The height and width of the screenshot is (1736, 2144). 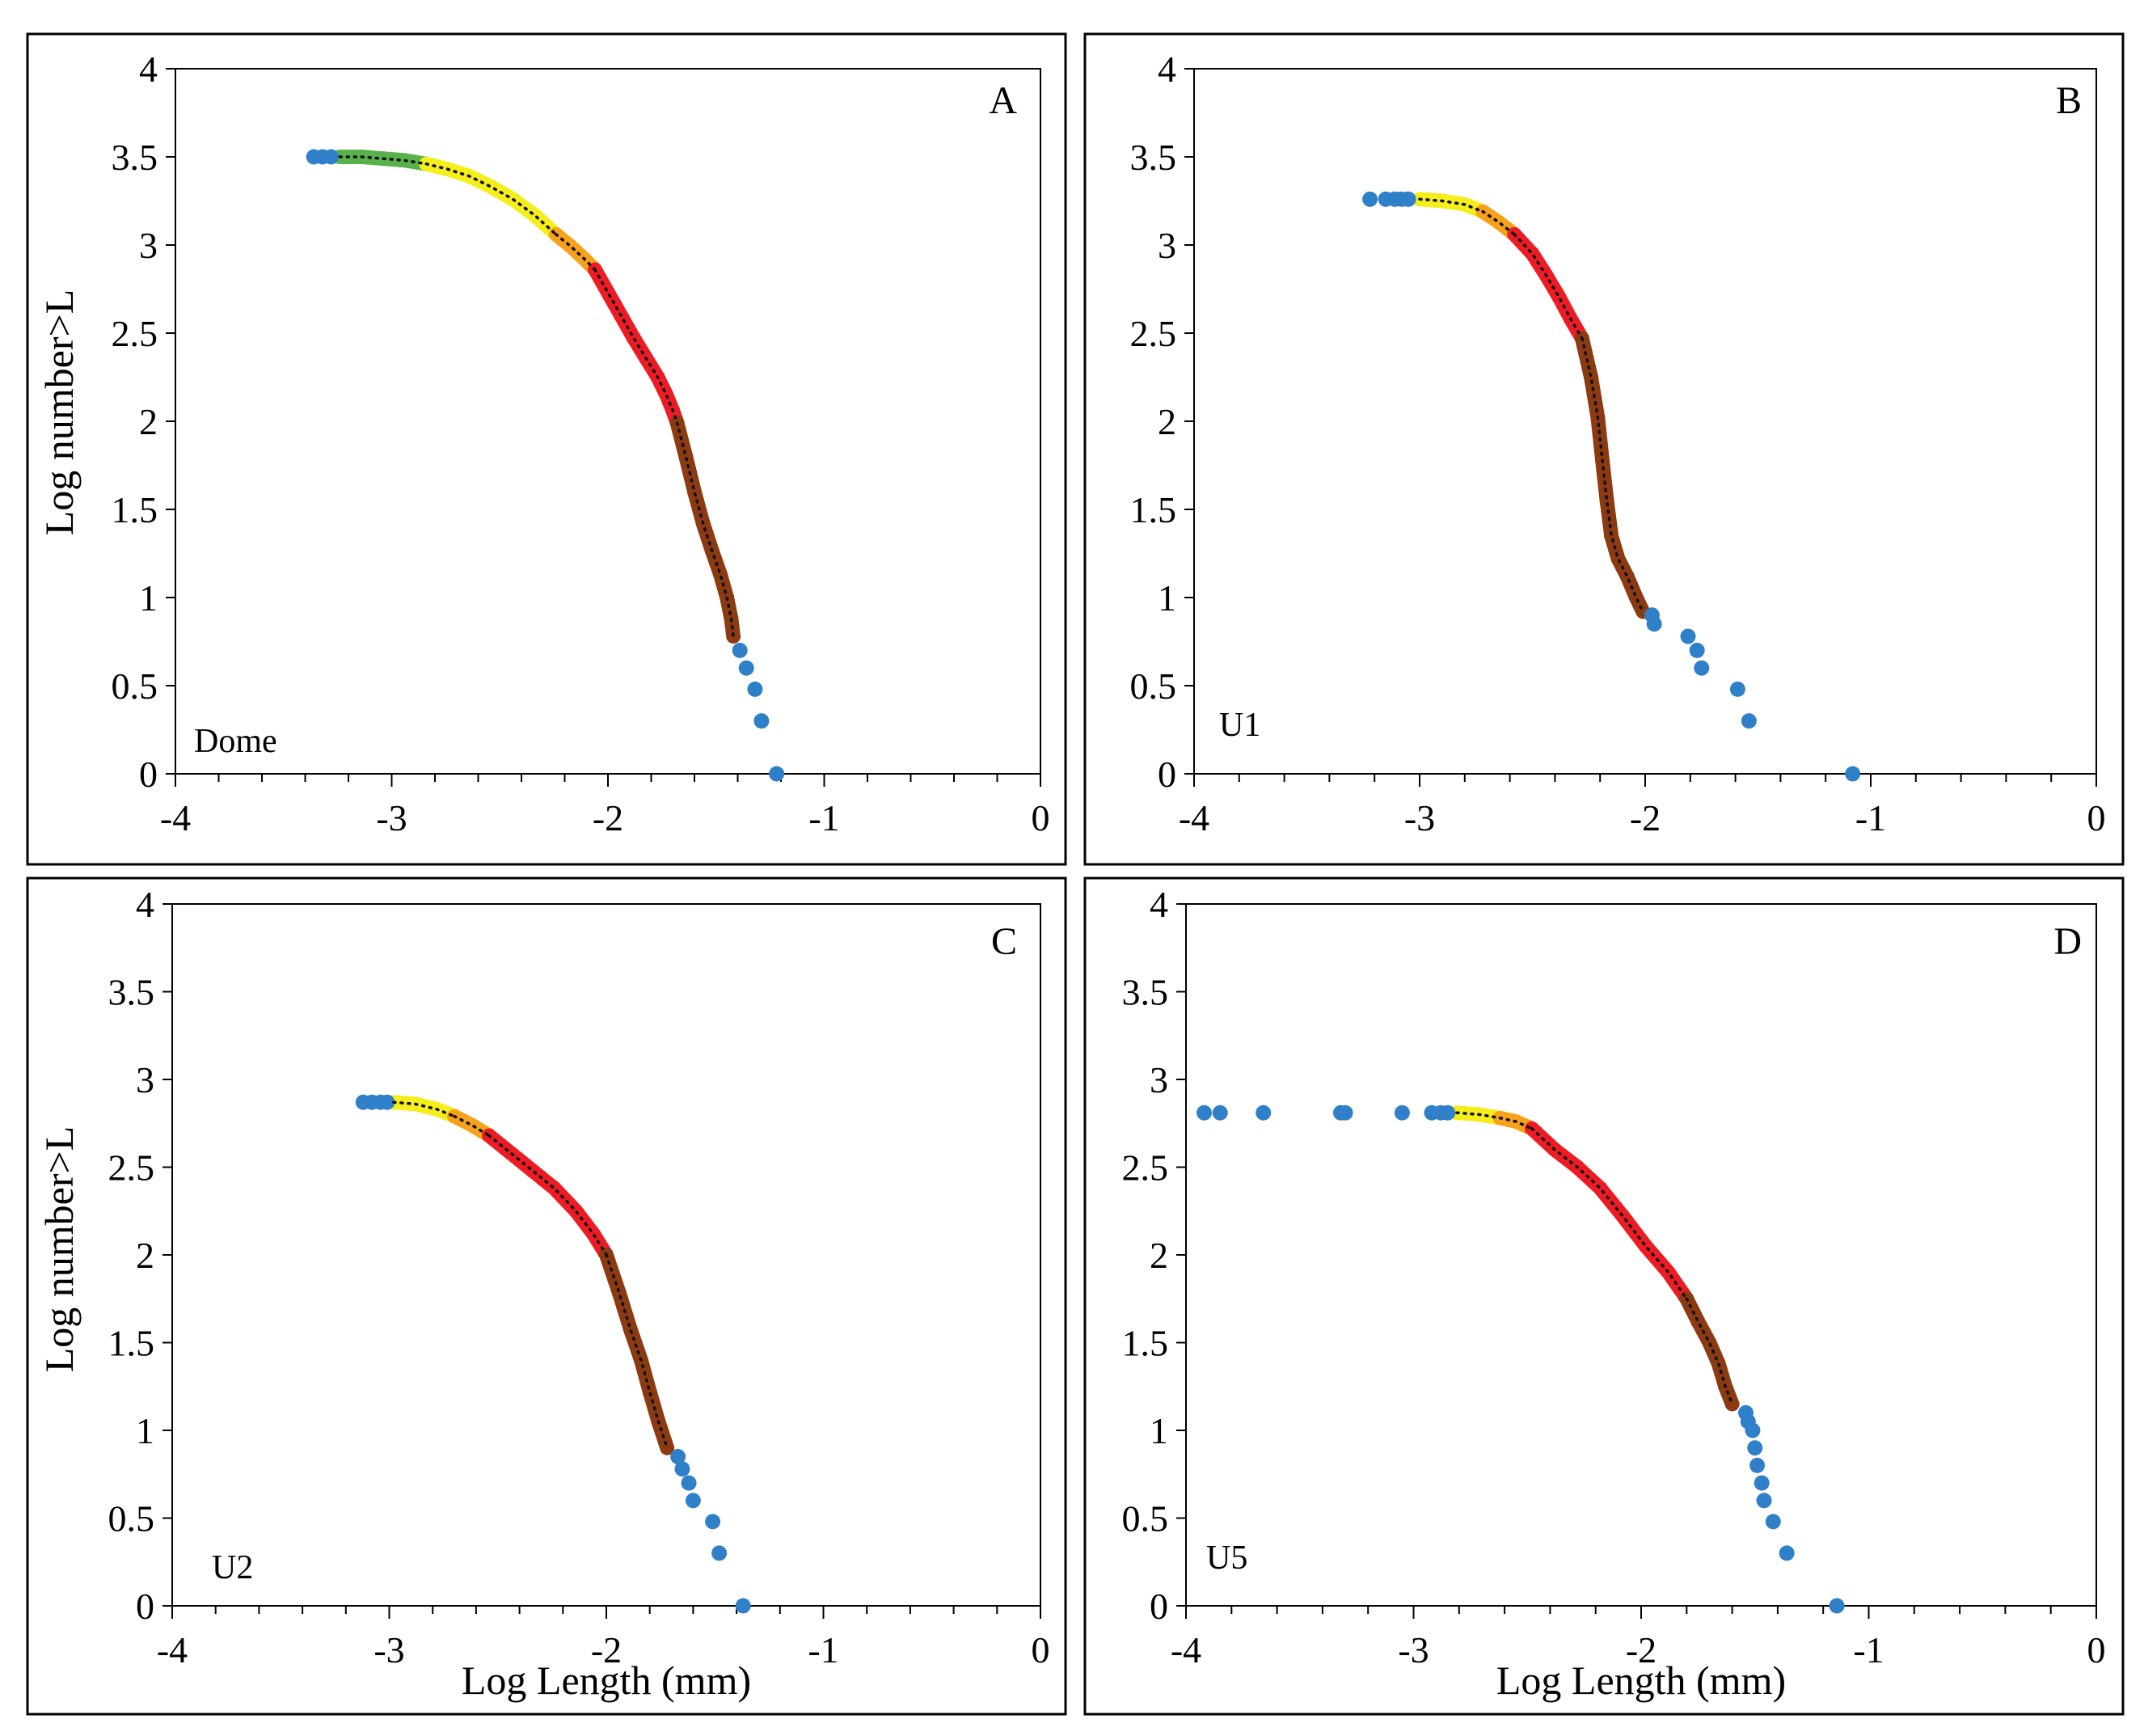 I want to click on sample-label: U2, so click(x=232, y=1567).